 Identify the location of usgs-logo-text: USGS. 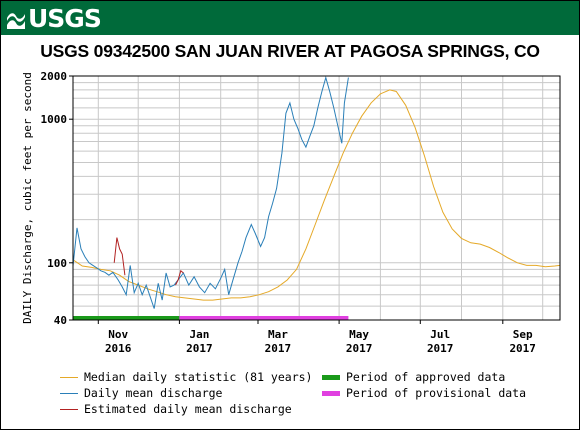
(65, 18).